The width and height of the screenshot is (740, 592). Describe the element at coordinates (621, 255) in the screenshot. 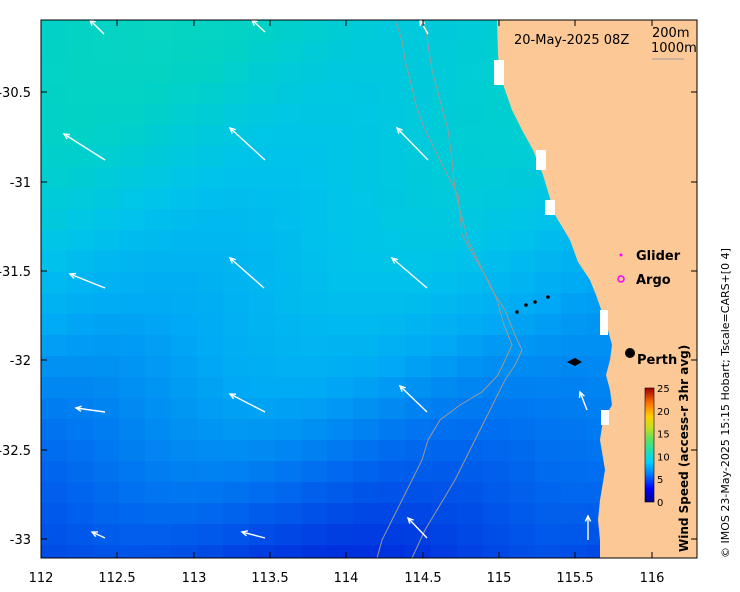

I see `glider-marker-icon` at that location.